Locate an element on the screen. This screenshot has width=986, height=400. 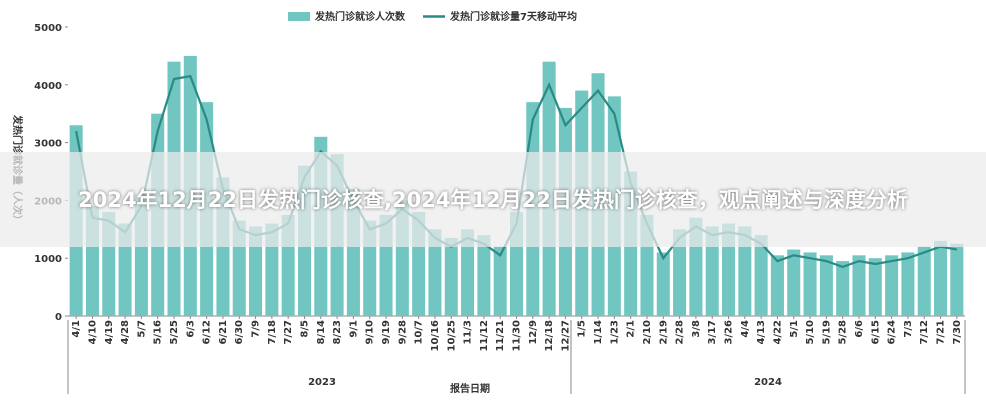
x-tick-label: 3/8 is located at coordinates (696, 329).